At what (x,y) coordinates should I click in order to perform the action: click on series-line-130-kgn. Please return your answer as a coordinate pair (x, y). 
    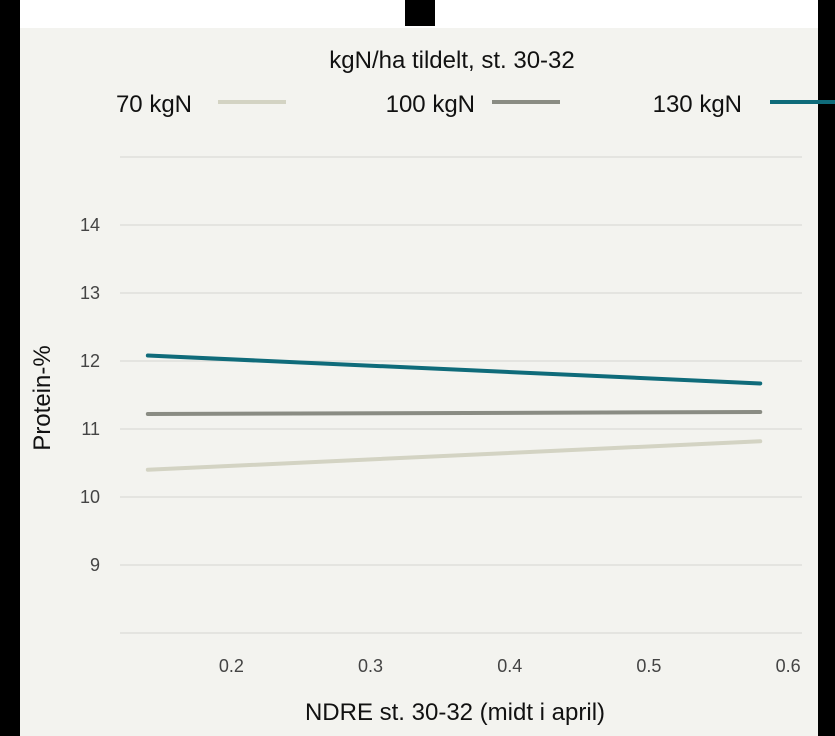
    Looking at the image, I should click on (454, 369).